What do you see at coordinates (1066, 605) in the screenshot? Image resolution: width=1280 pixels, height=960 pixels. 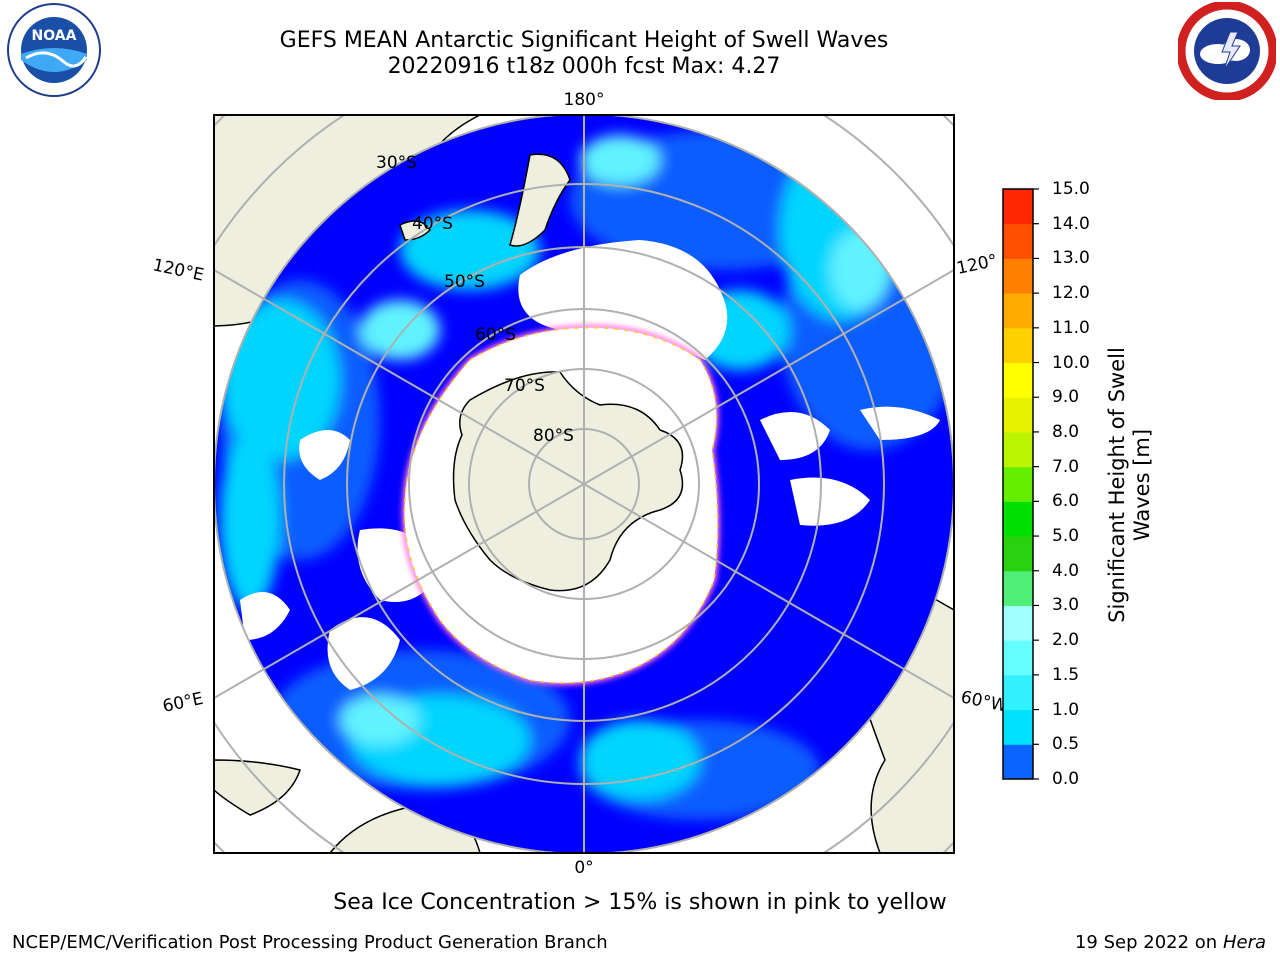 I see `colorbar-tick-label: 3.0` at bounding box center [1066, 605].